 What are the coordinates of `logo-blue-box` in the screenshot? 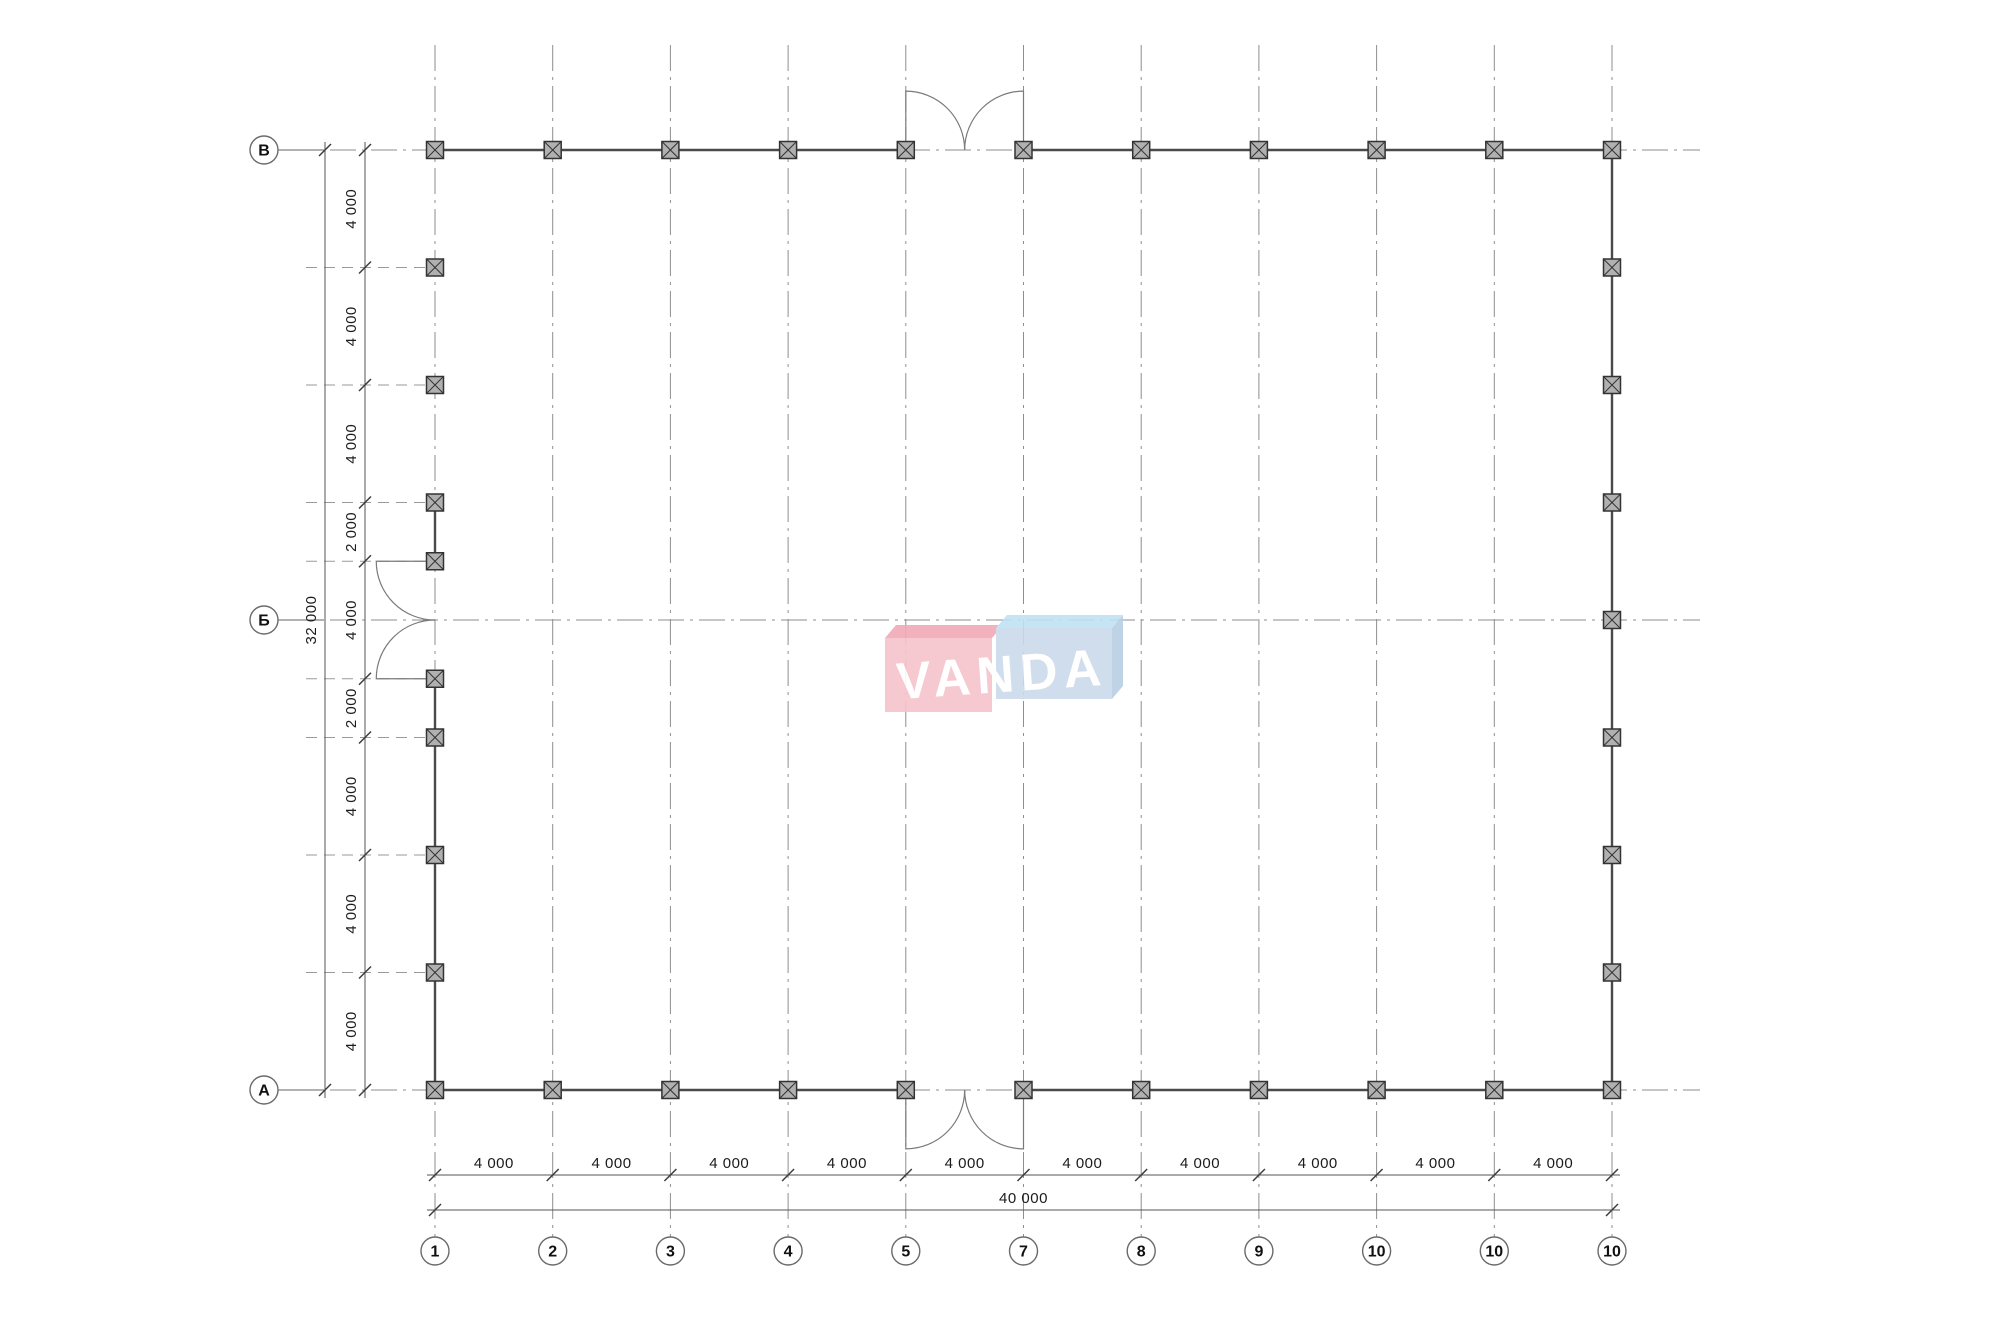 It's located at (1054, 663).